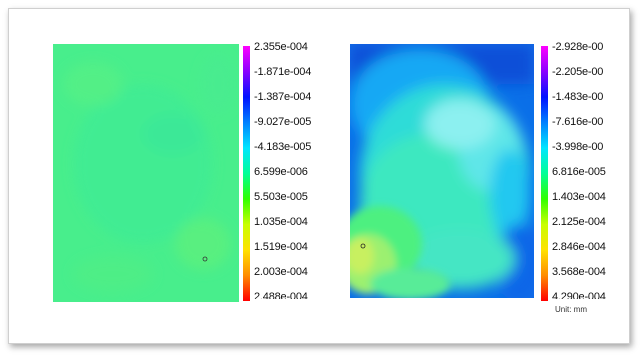 Image resolution: width=644 pixels, height=356 pixels. What do you see at coordinates (578, 97) in the screenshot?
I see `colorbar-tick-label: -1.483e-00` at bounding box center [578, 97].